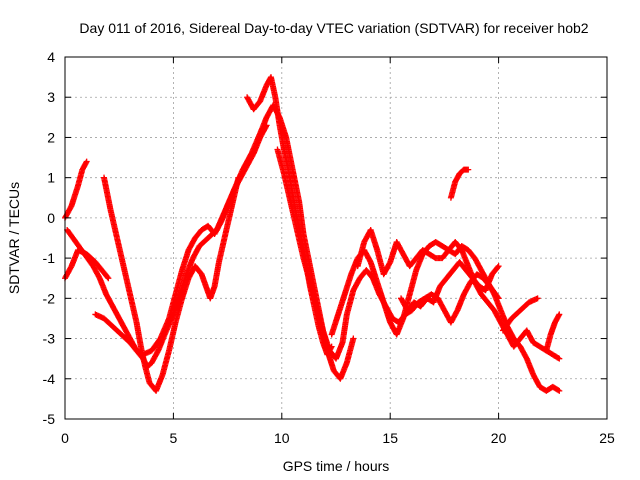 The image size is (640, 480). I want to click on y-tick-label: 4, so click(51, 57).